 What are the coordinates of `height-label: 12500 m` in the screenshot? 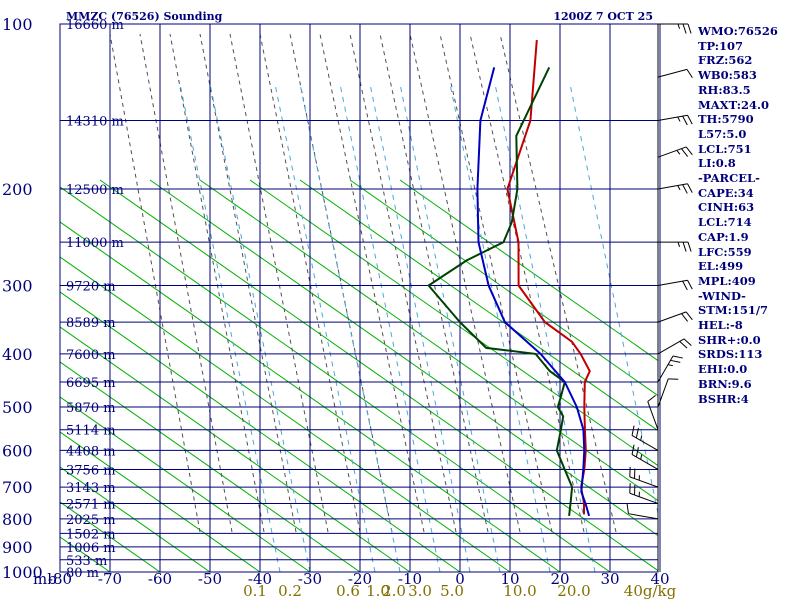 It's located at (95, 190).